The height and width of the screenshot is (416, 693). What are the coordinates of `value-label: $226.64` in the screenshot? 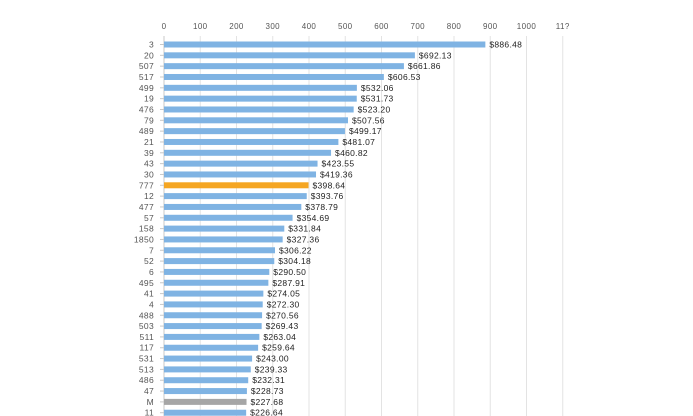 It's located at (266, 412).